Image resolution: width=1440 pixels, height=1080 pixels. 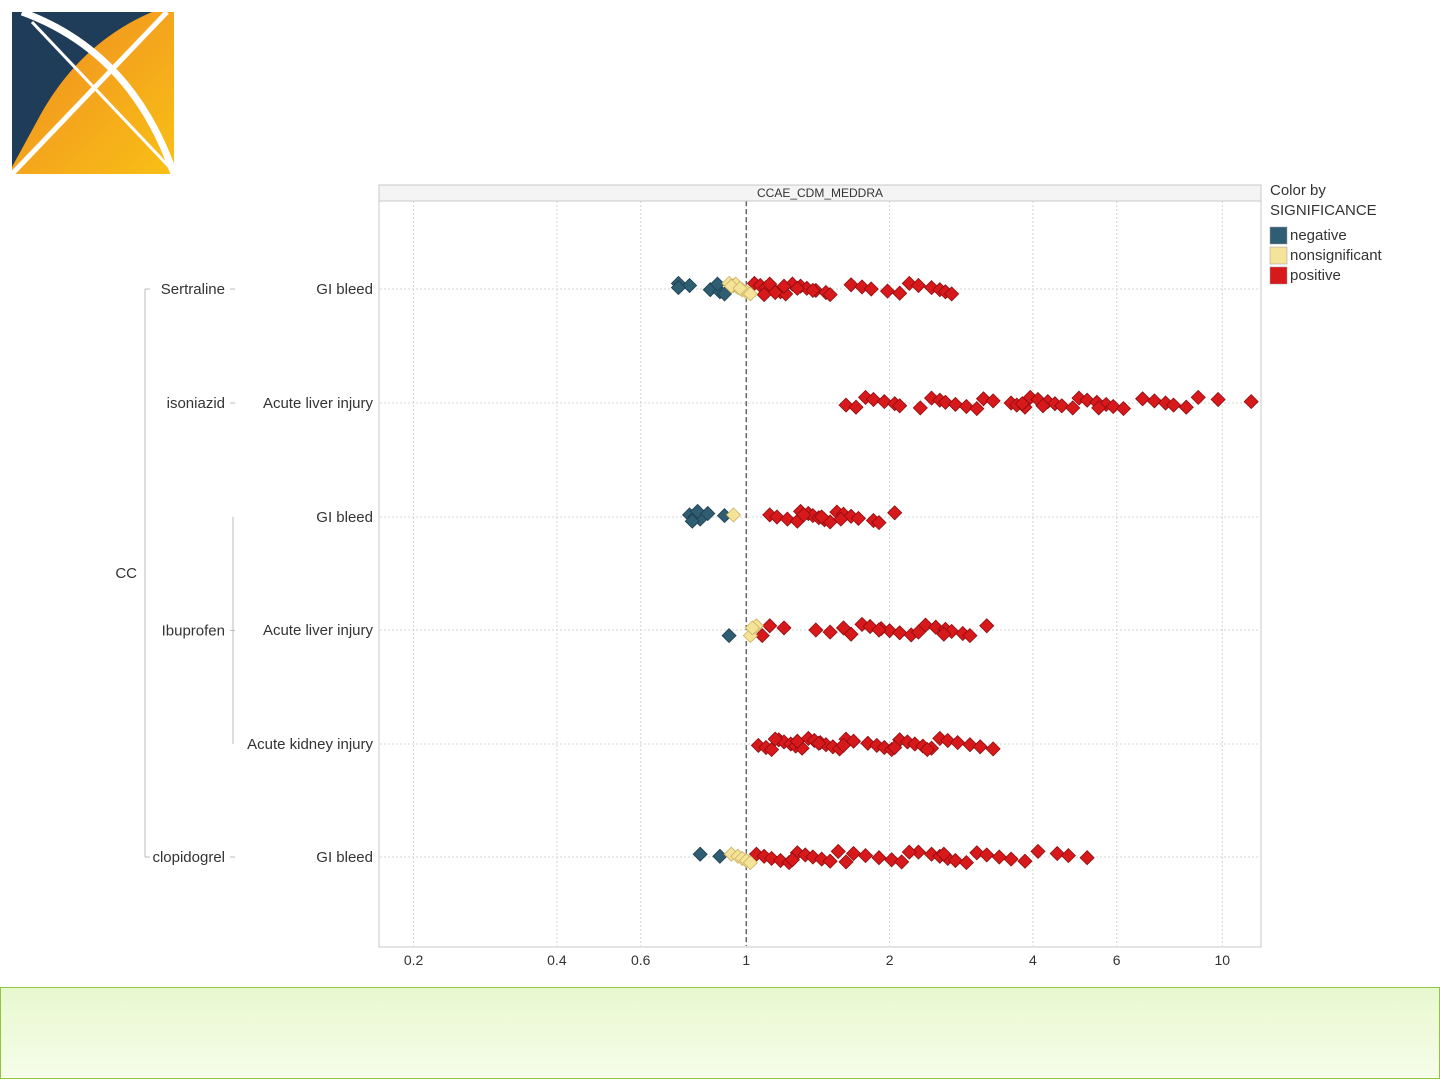 What do you see at coordinates (817, 960) in the screenshot?
I see `x-axis-ticks: 0.2 0.4 0.6 1 2 4 6 10` at bounding box center [817, 960].